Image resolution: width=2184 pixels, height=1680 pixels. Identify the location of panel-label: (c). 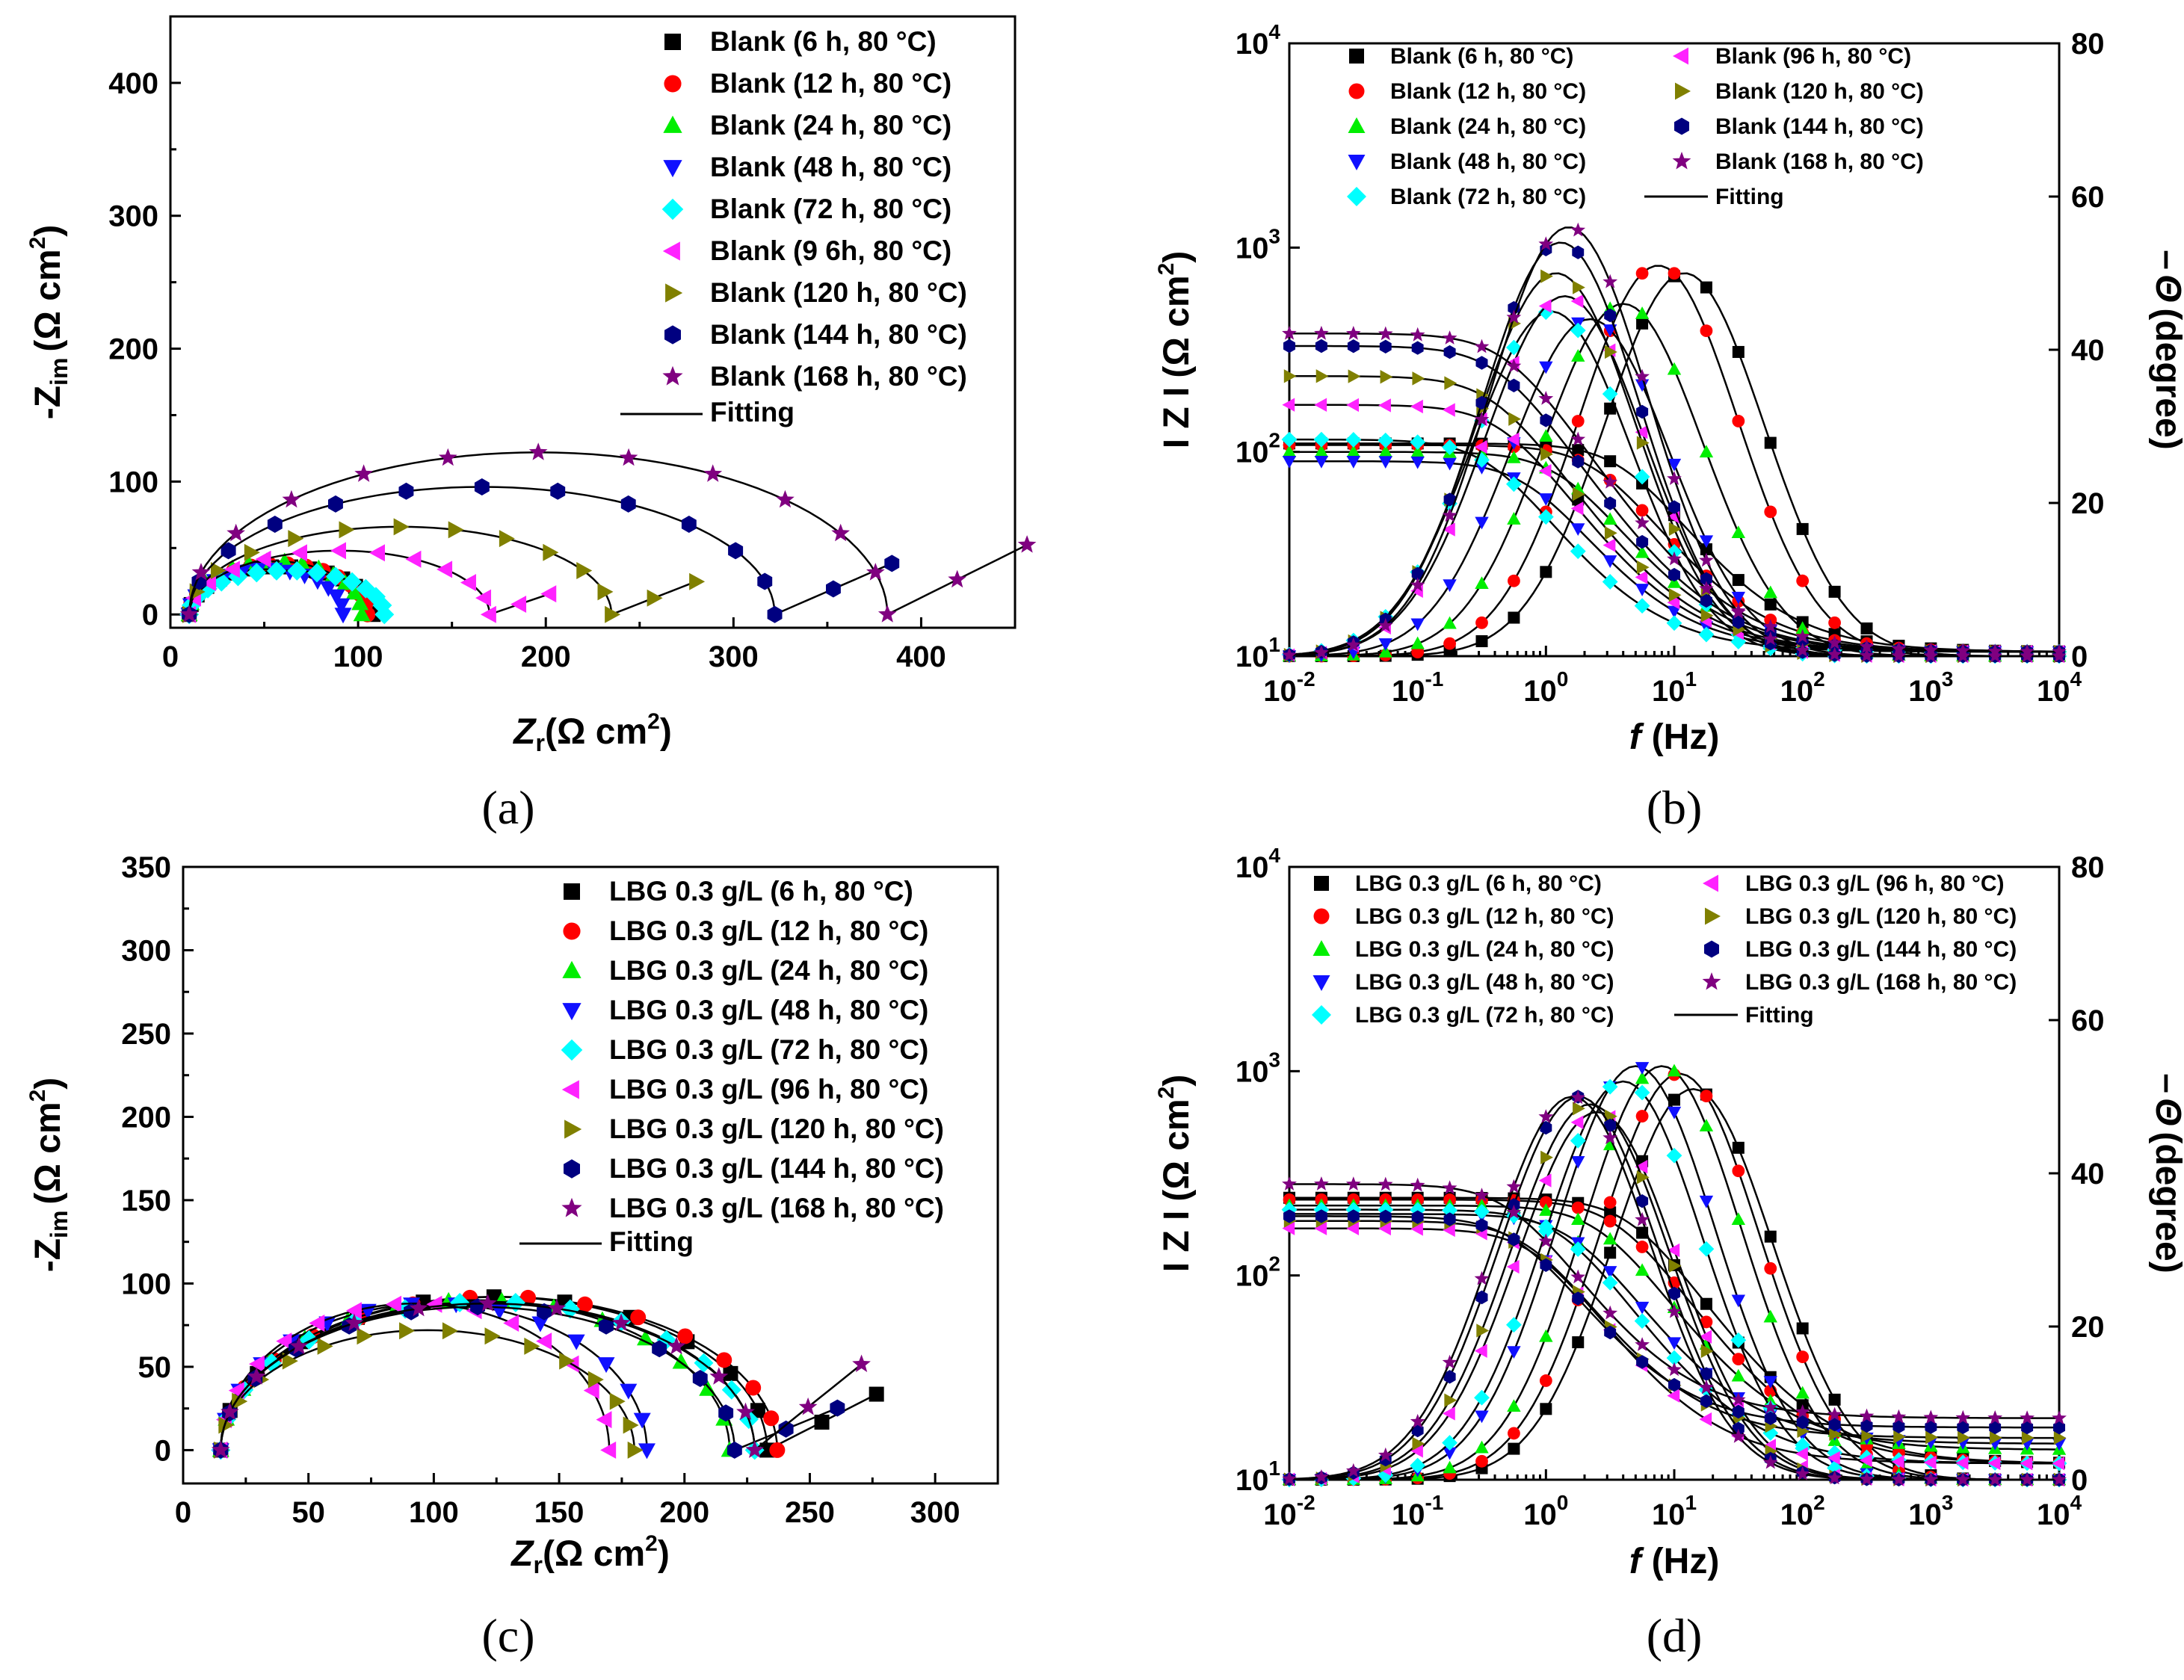
(507, 1635).